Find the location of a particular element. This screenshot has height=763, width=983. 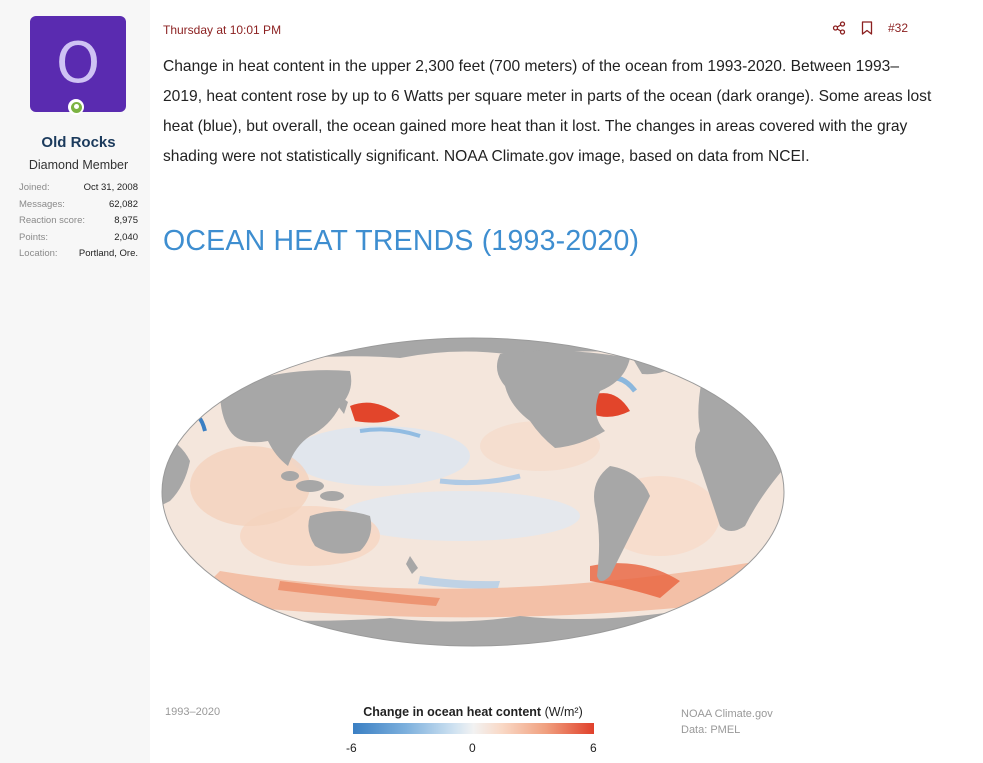

data-source-text: Data: PMEL is located at coordinates (711, 730).